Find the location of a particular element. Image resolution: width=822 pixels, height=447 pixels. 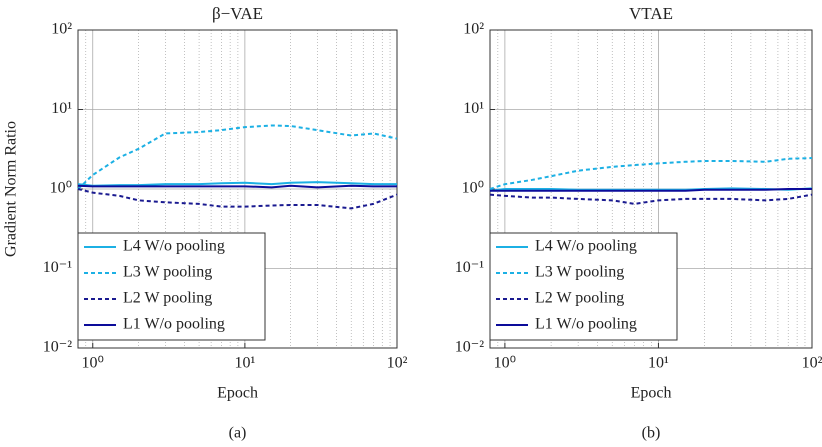

chart-title: VTAE is located at coordinates (651, 13).